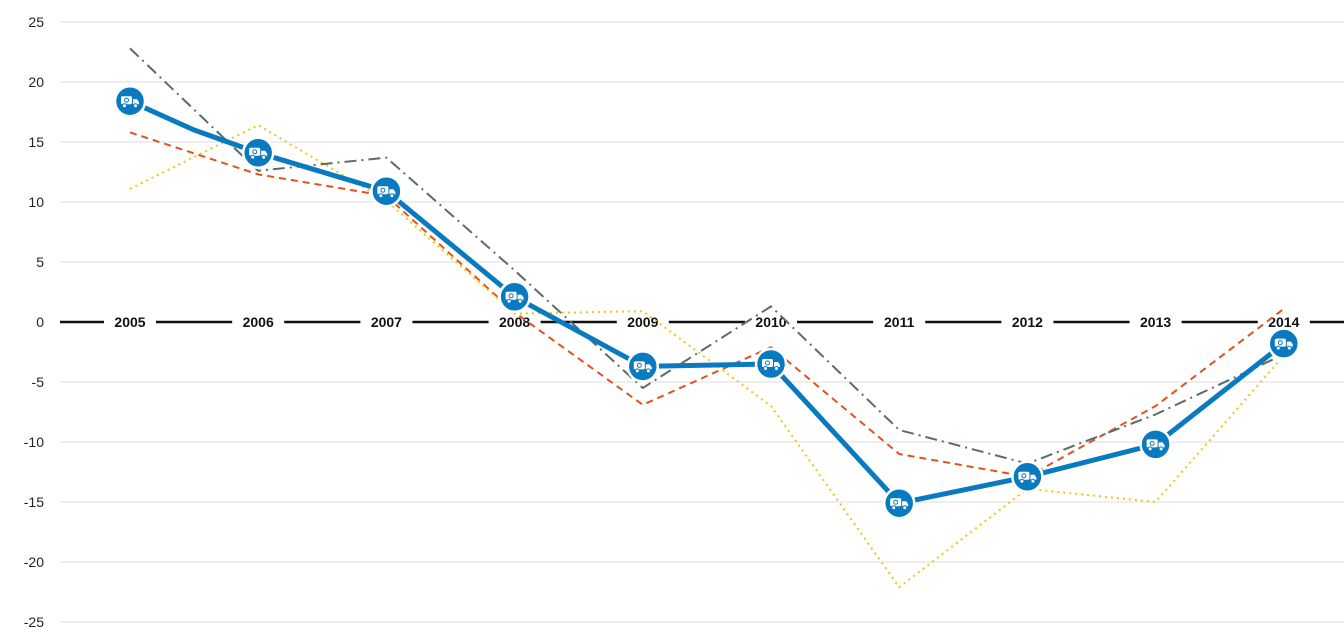 The width and height of the screenshot is (1344, 628). Describe the element at coordinates (36, 22) in the screenshot. I see `y-tick-label: 25` at that location.